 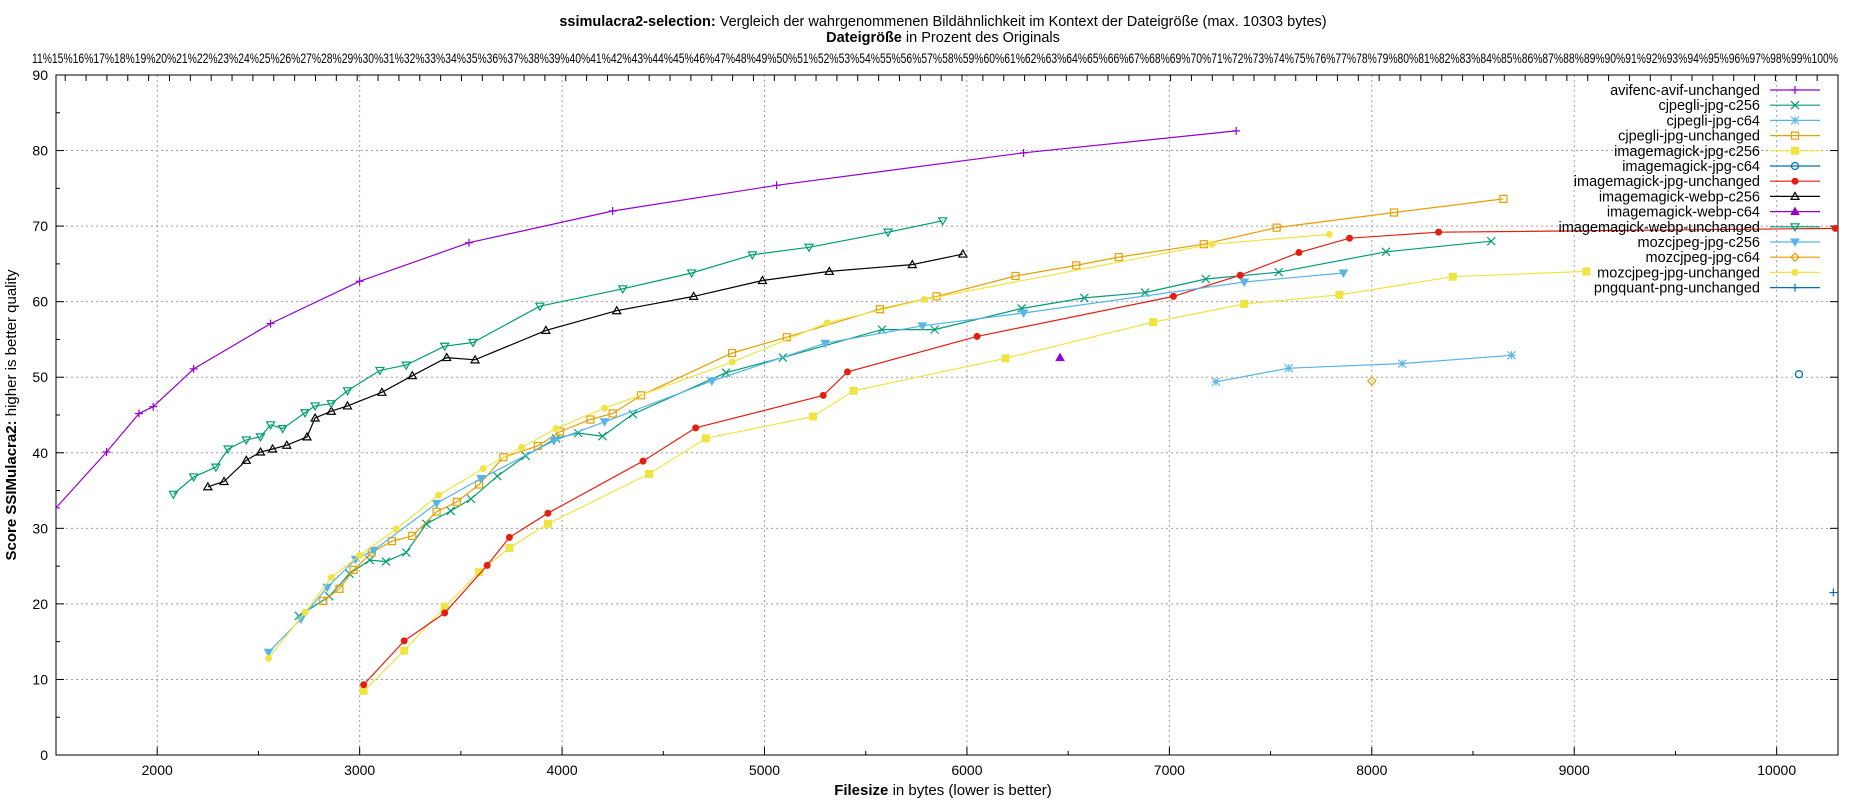 What do you see at coordinates (1703, 258) in the screenshot?
I see `legend-label: mozcjpeg-jpg-c64` at bounding box center [1703, 258].